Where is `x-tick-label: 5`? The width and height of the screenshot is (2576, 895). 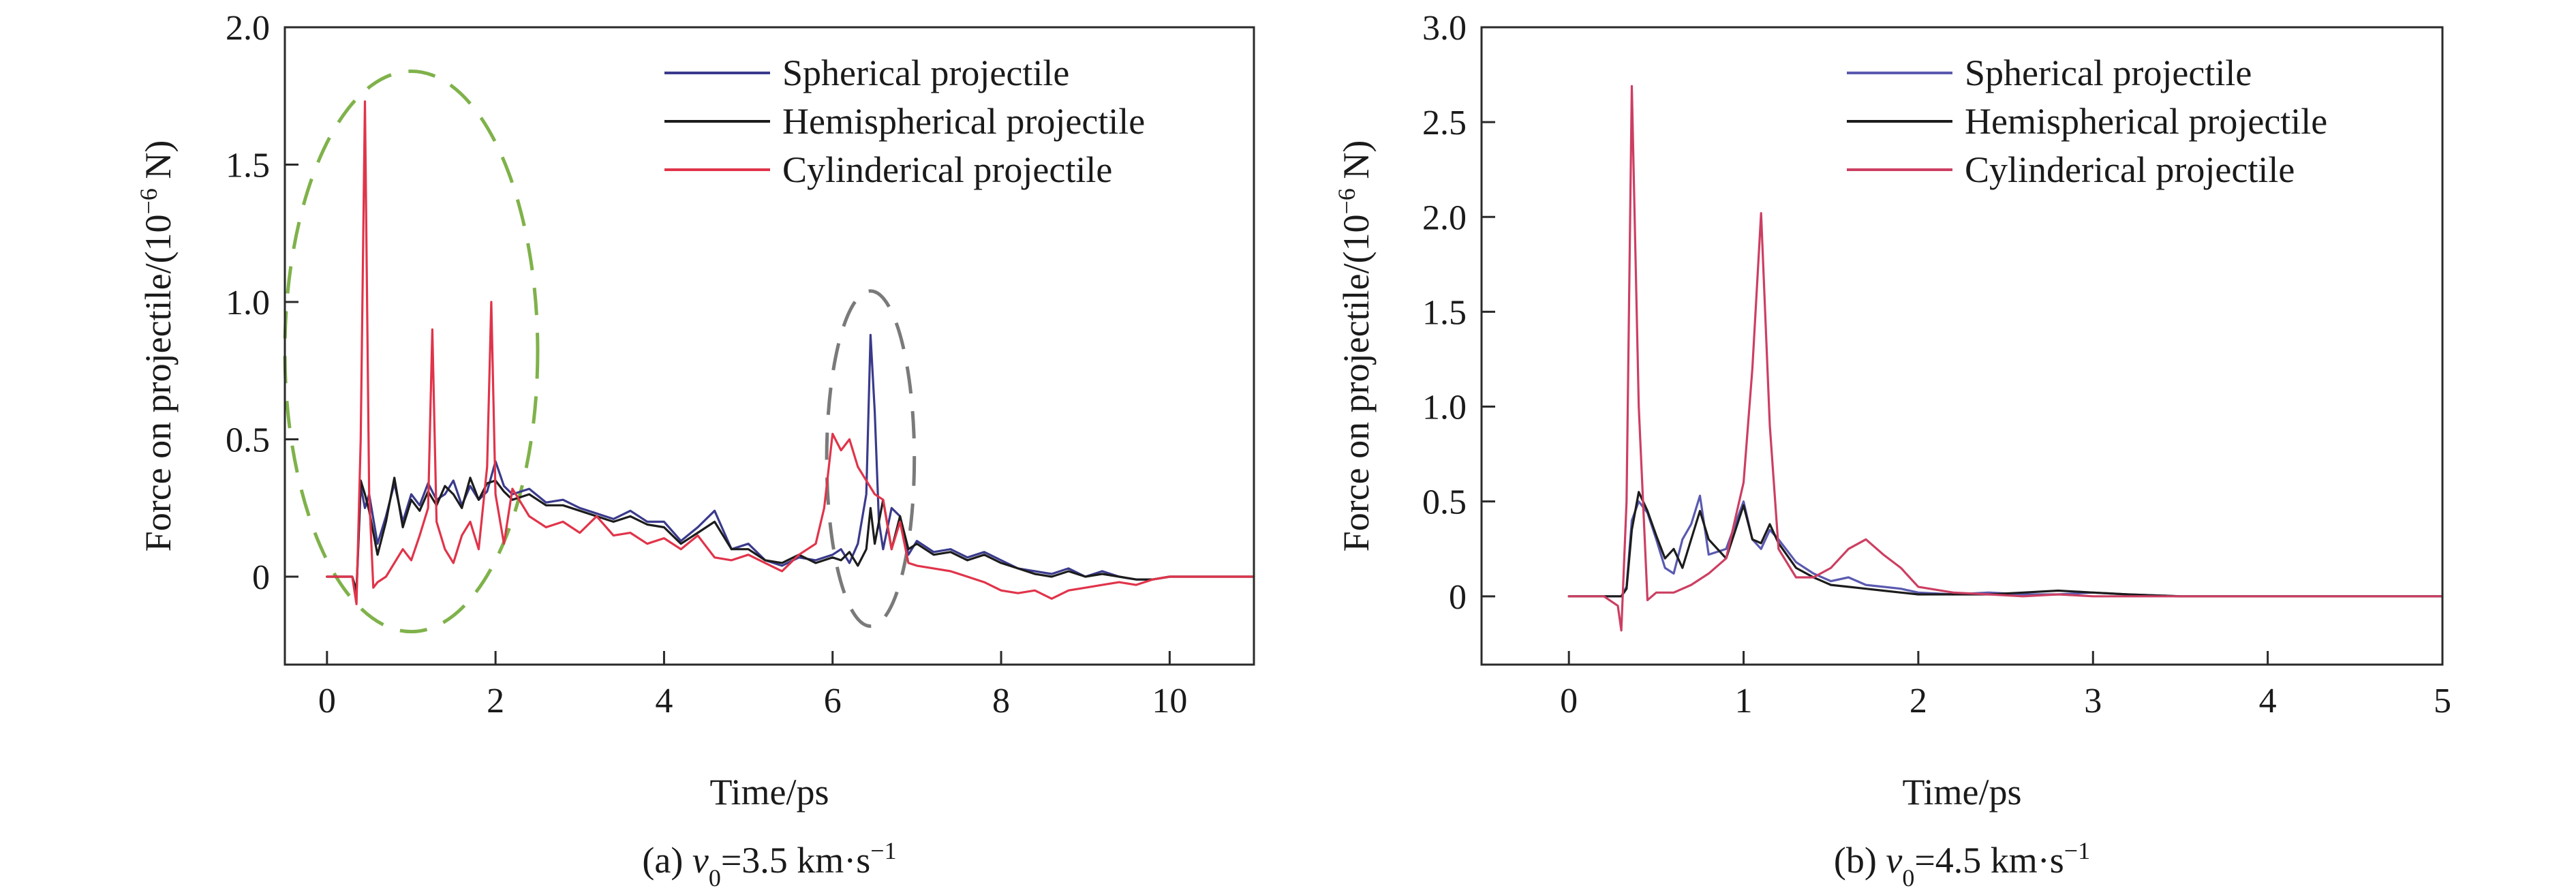
x-tick-label: 5 is located at coordinates (2442, 701).